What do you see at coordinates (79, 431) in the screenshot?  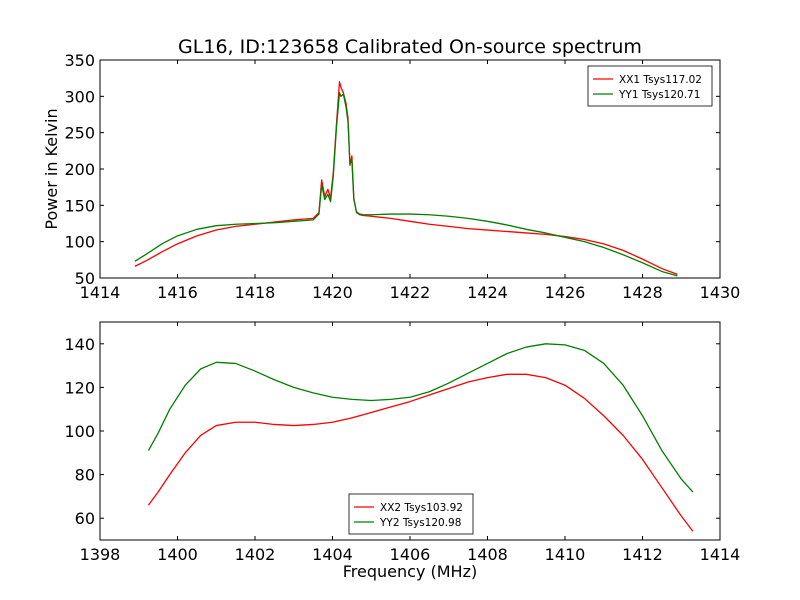 I see `bottom-y-tick-label: 100` at bounding box center [79, 431].